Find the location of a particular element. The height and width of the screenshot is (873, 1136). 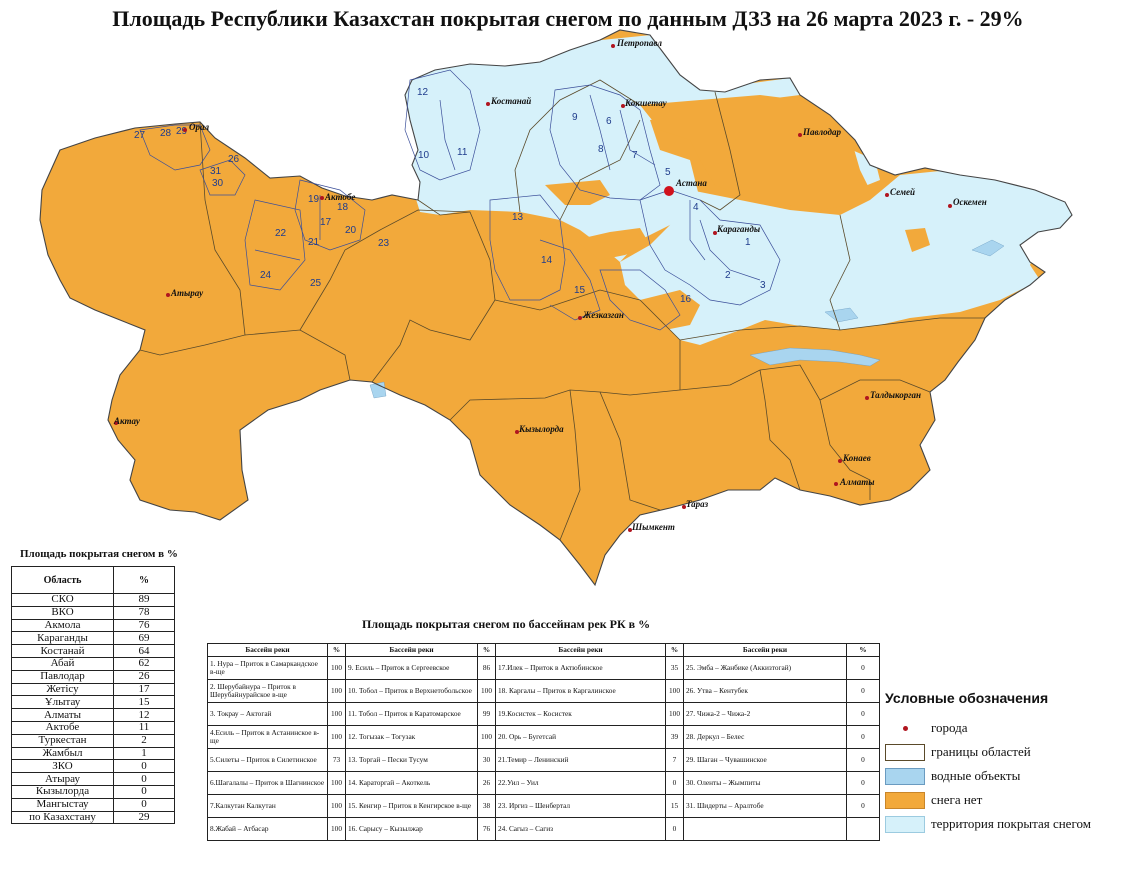

basin-name-cell: 17.Илек – Приток в Актюбинское is located at coordinates (580, 668).